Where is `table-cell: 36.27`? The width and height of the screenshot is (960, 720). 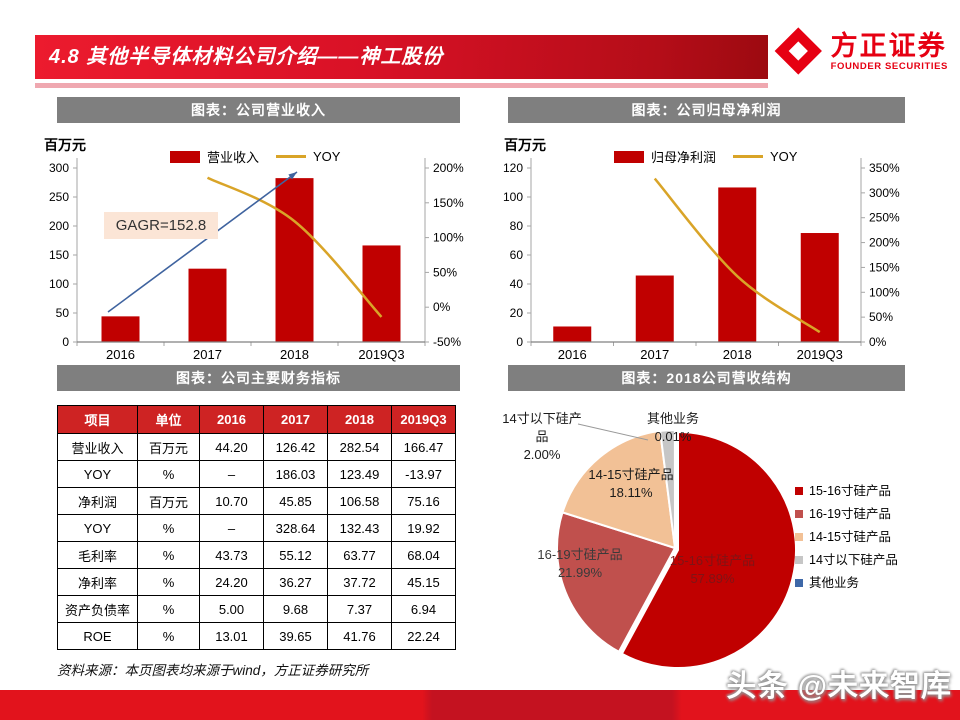 table-cell: 36.27 is located at coordinates (295, 582).